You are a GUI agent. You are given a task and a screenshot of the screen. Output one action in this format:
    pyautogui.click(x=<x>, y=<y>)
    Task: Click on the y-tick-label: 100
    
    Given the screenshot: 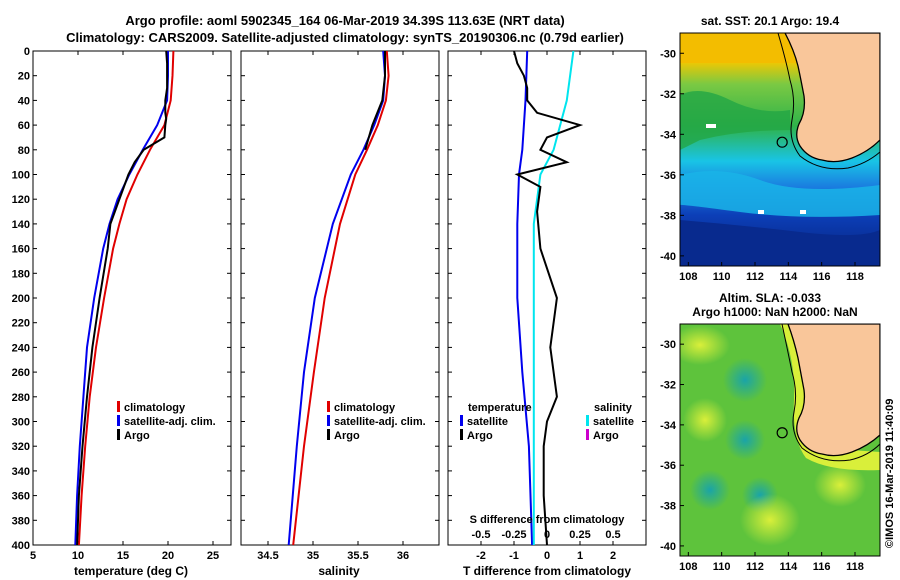 What is the action you would take?
    pyautogui.click(x=21, y=176)
    